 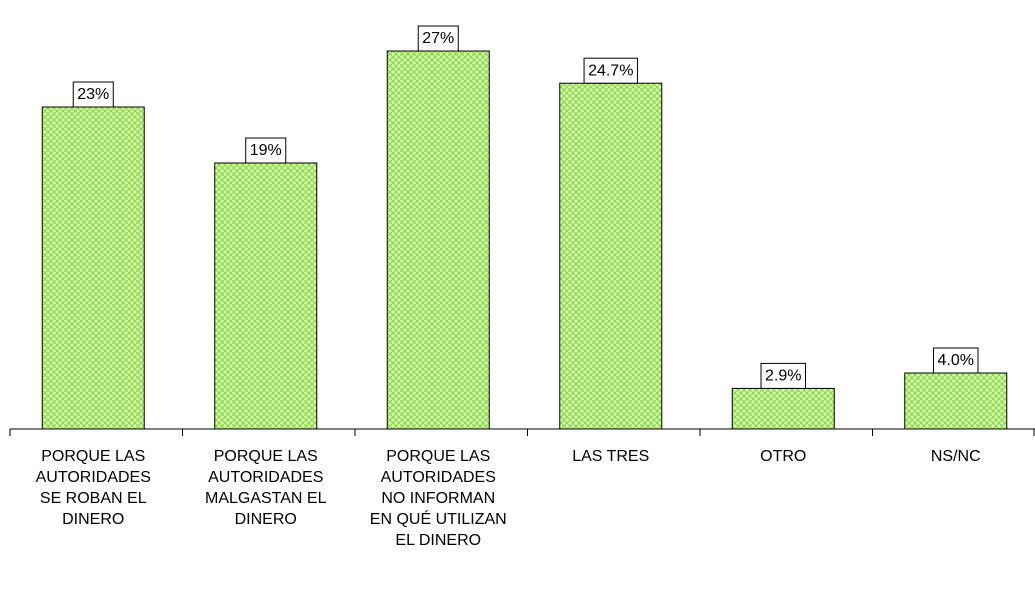 What do you see at coordinates (611, 456) in the screenshot?
I see `x-tick-label: LAS TRES` at bounding box center [611, 456].